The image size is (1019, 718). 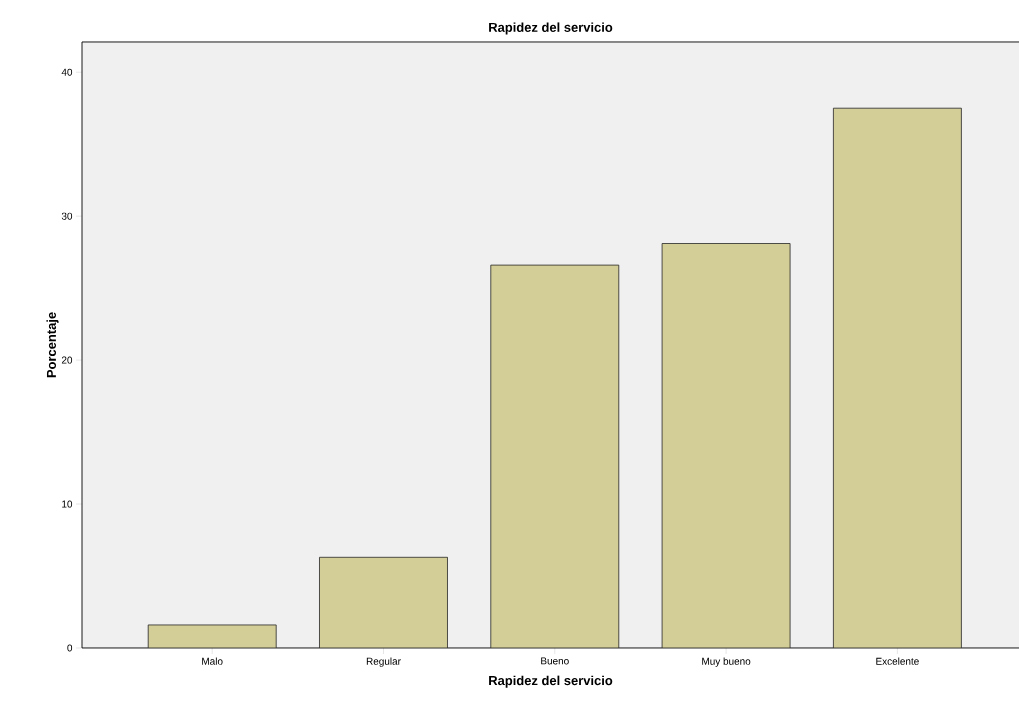 What do you see at coordinates (67, 504) in the screenshot?
I see `y-tick-label: 10` at bounding box center [67, 504].